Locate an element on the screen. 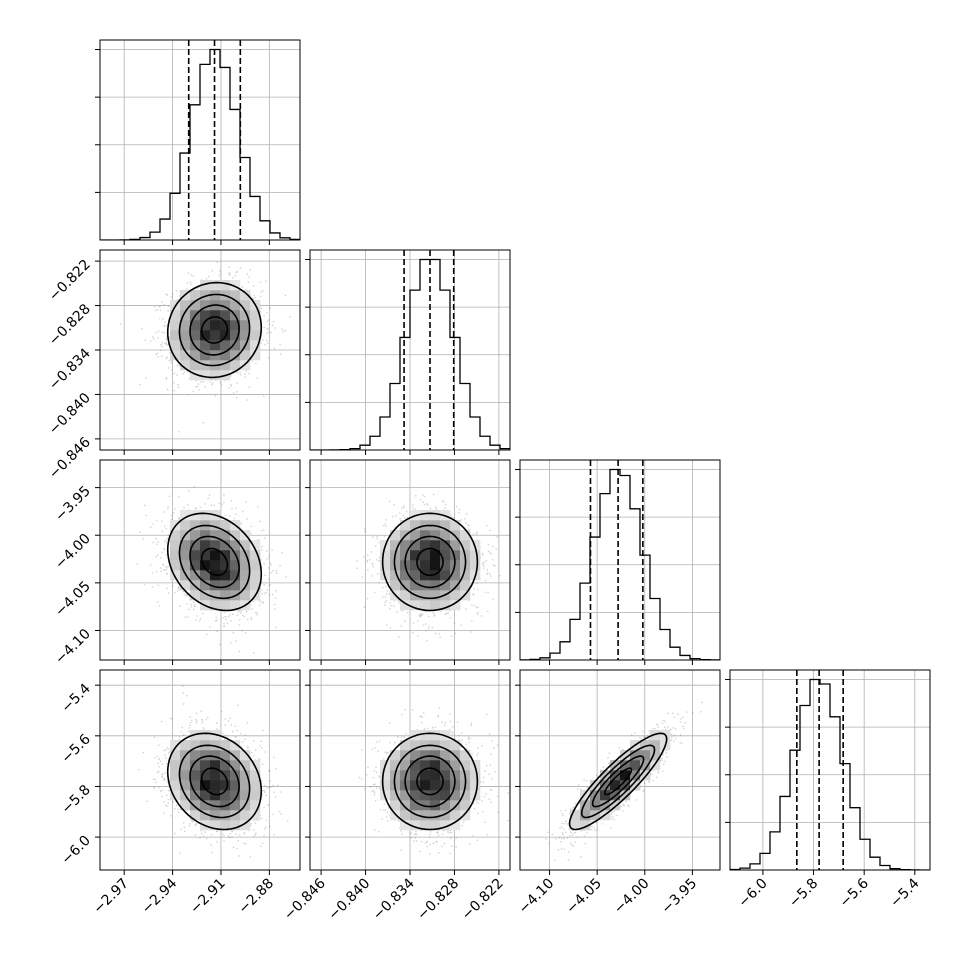 This screenshot has width=970, height=970. x-tick-label: −2.91 is located at coordinates (208, 897).